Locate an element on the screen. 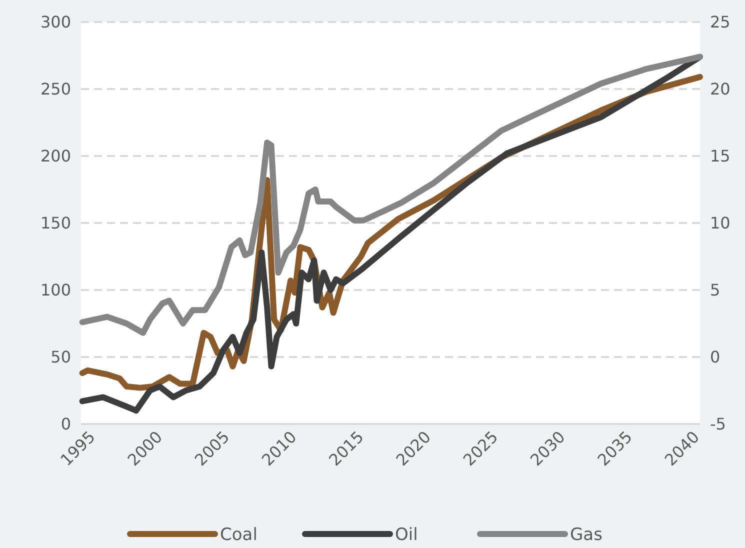 The height and width of the screenshot is (548, 745). legend-label: Gas is located at coordinates (586, 534).